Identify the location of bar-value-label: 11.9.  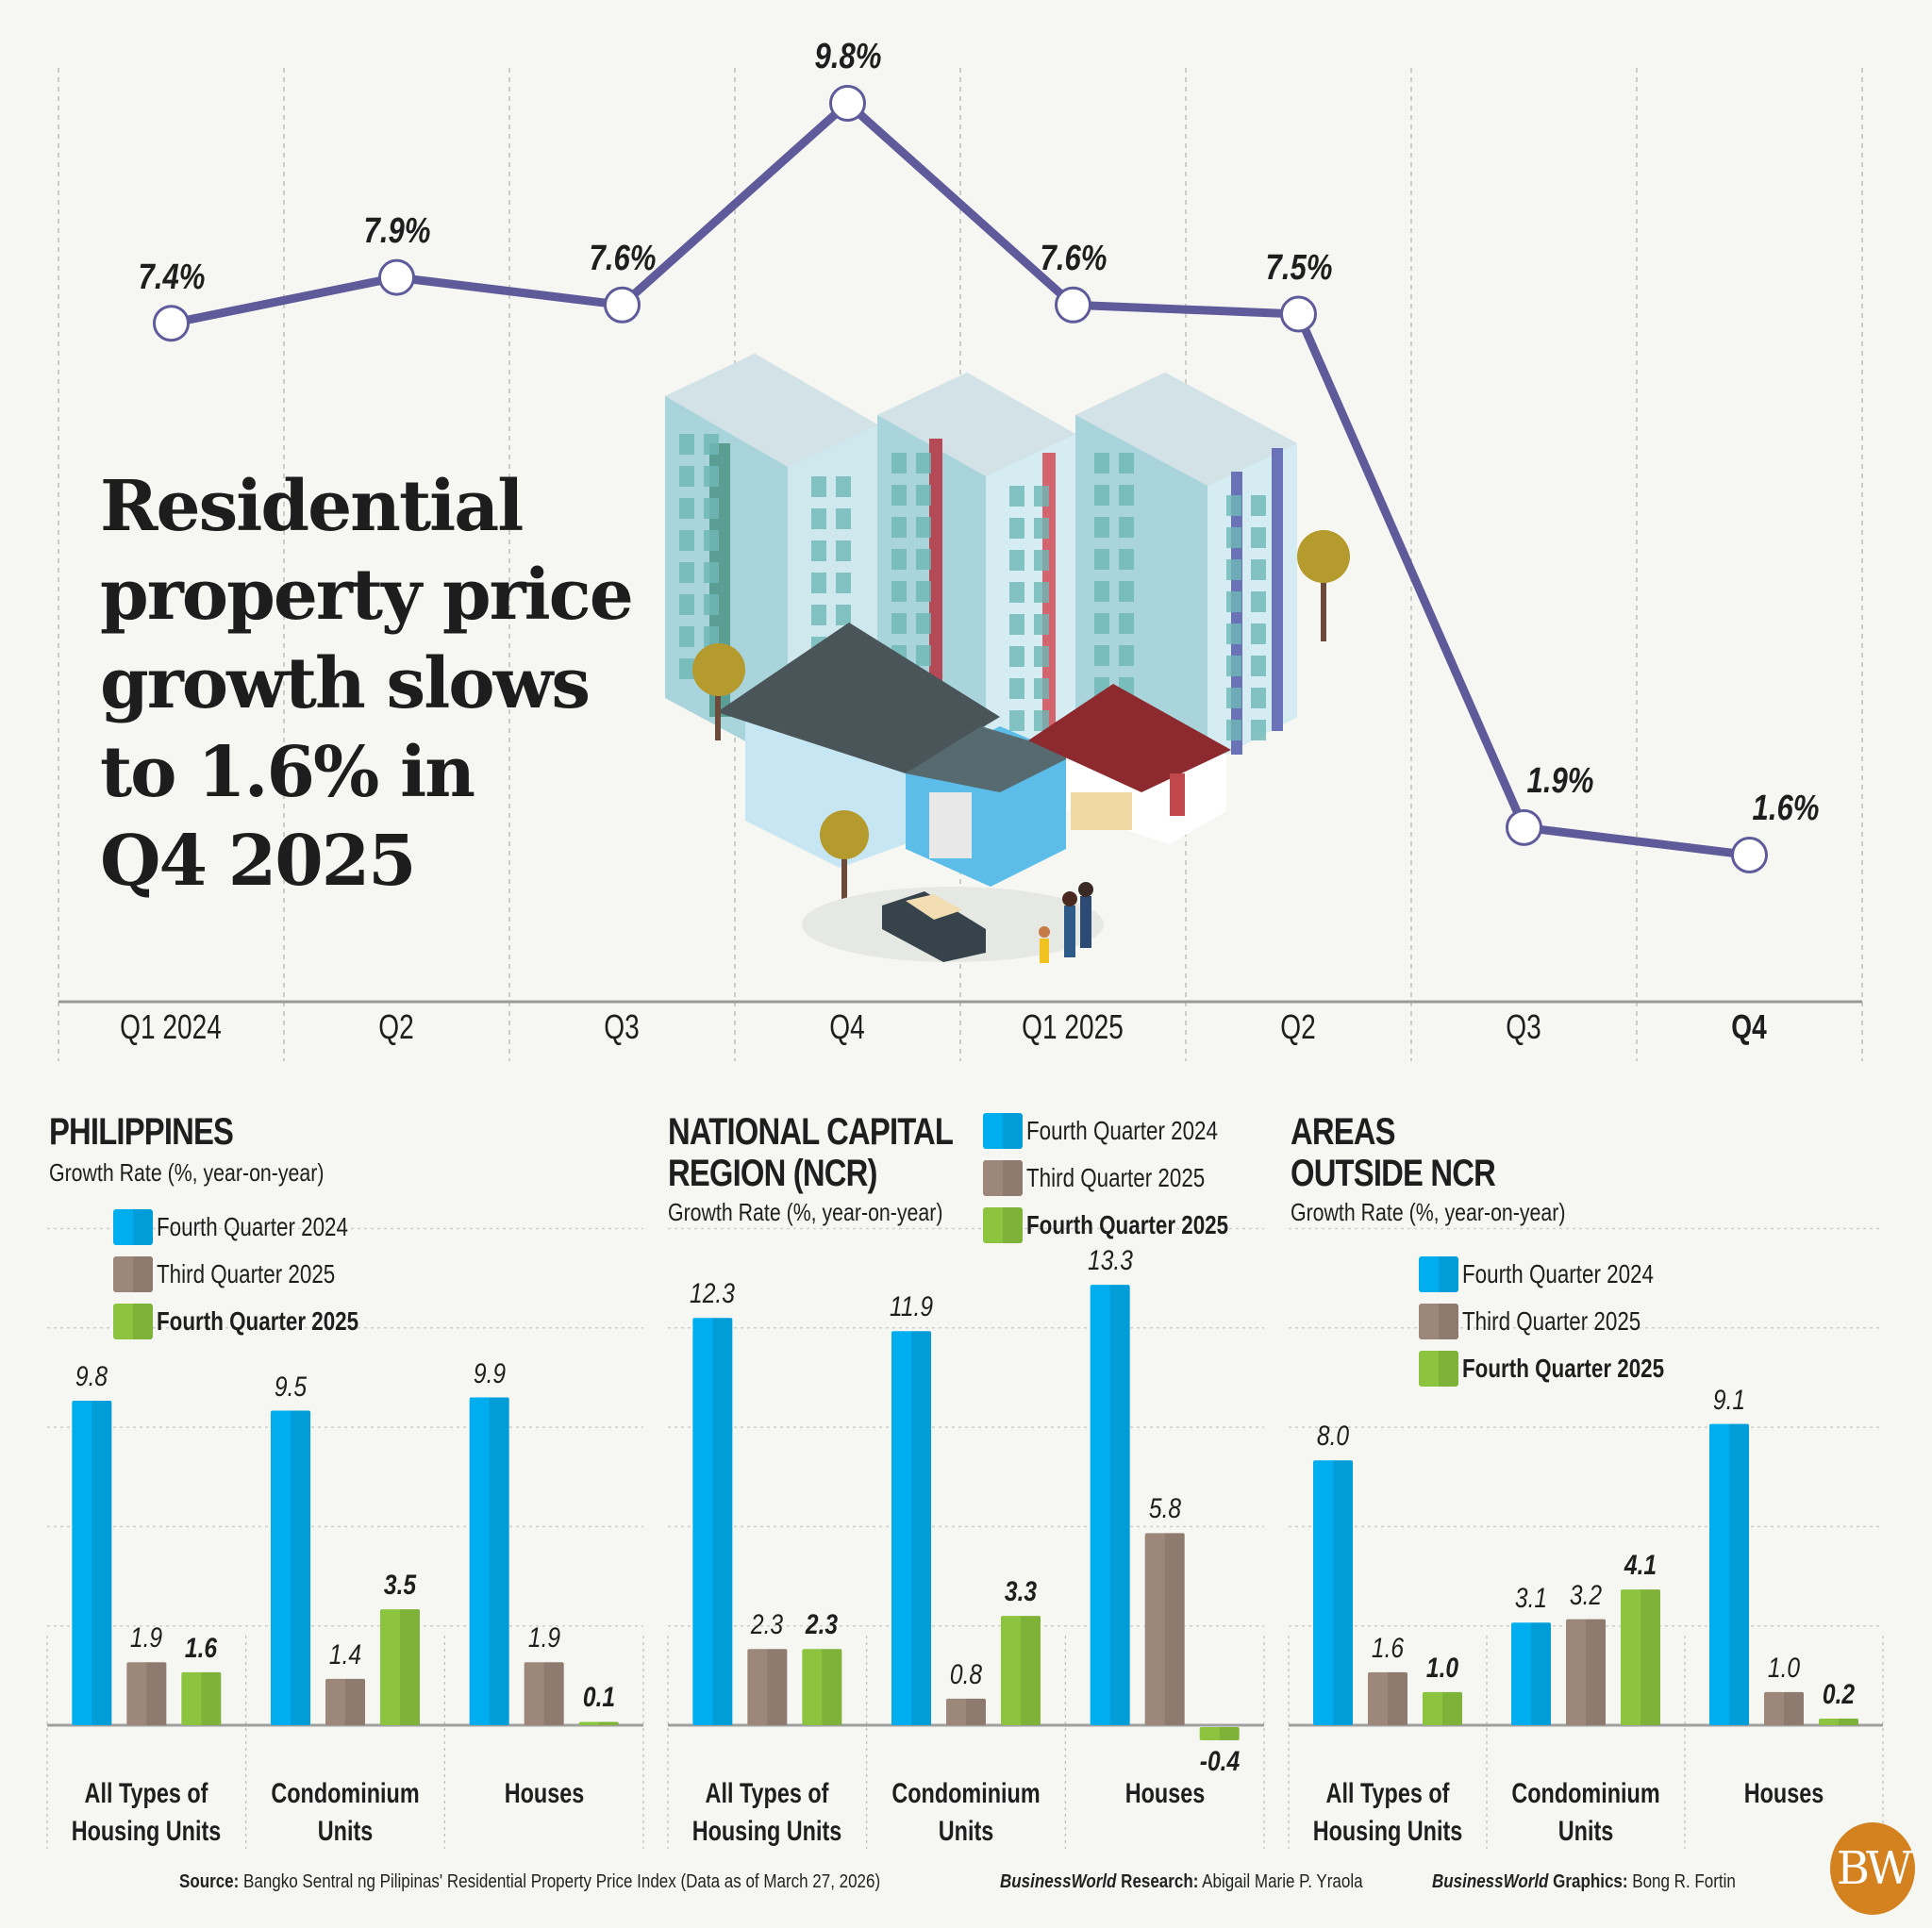
(911, 1307).